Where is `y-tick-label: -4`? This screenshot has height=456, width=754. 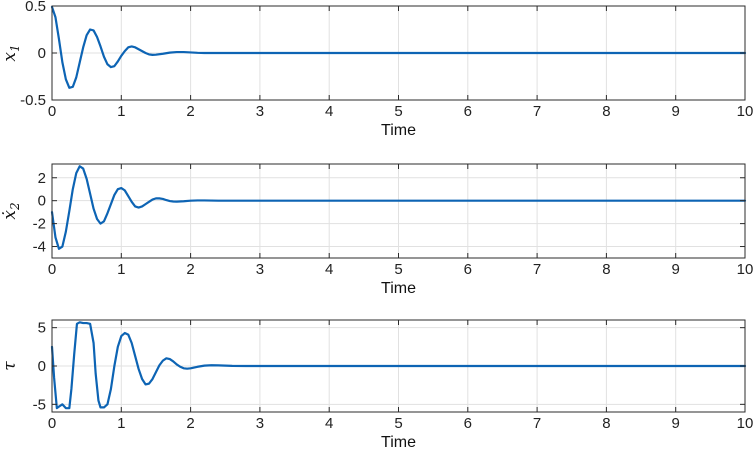
y-tick-label: -4 is located at coordinates (39, 247).